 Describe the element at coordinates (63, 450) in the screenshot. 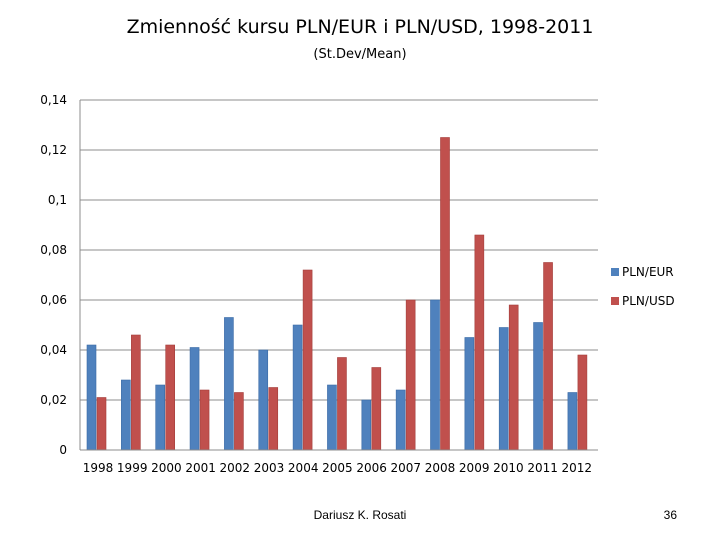

I see `y-tick-label: 0` at that location.